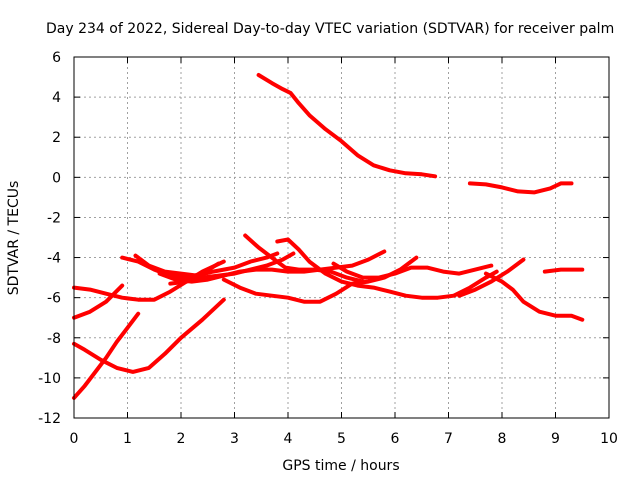 The width and height of the screenshot is (640, 480). I want to click on x-tick-label: 7, so click(448, 439).